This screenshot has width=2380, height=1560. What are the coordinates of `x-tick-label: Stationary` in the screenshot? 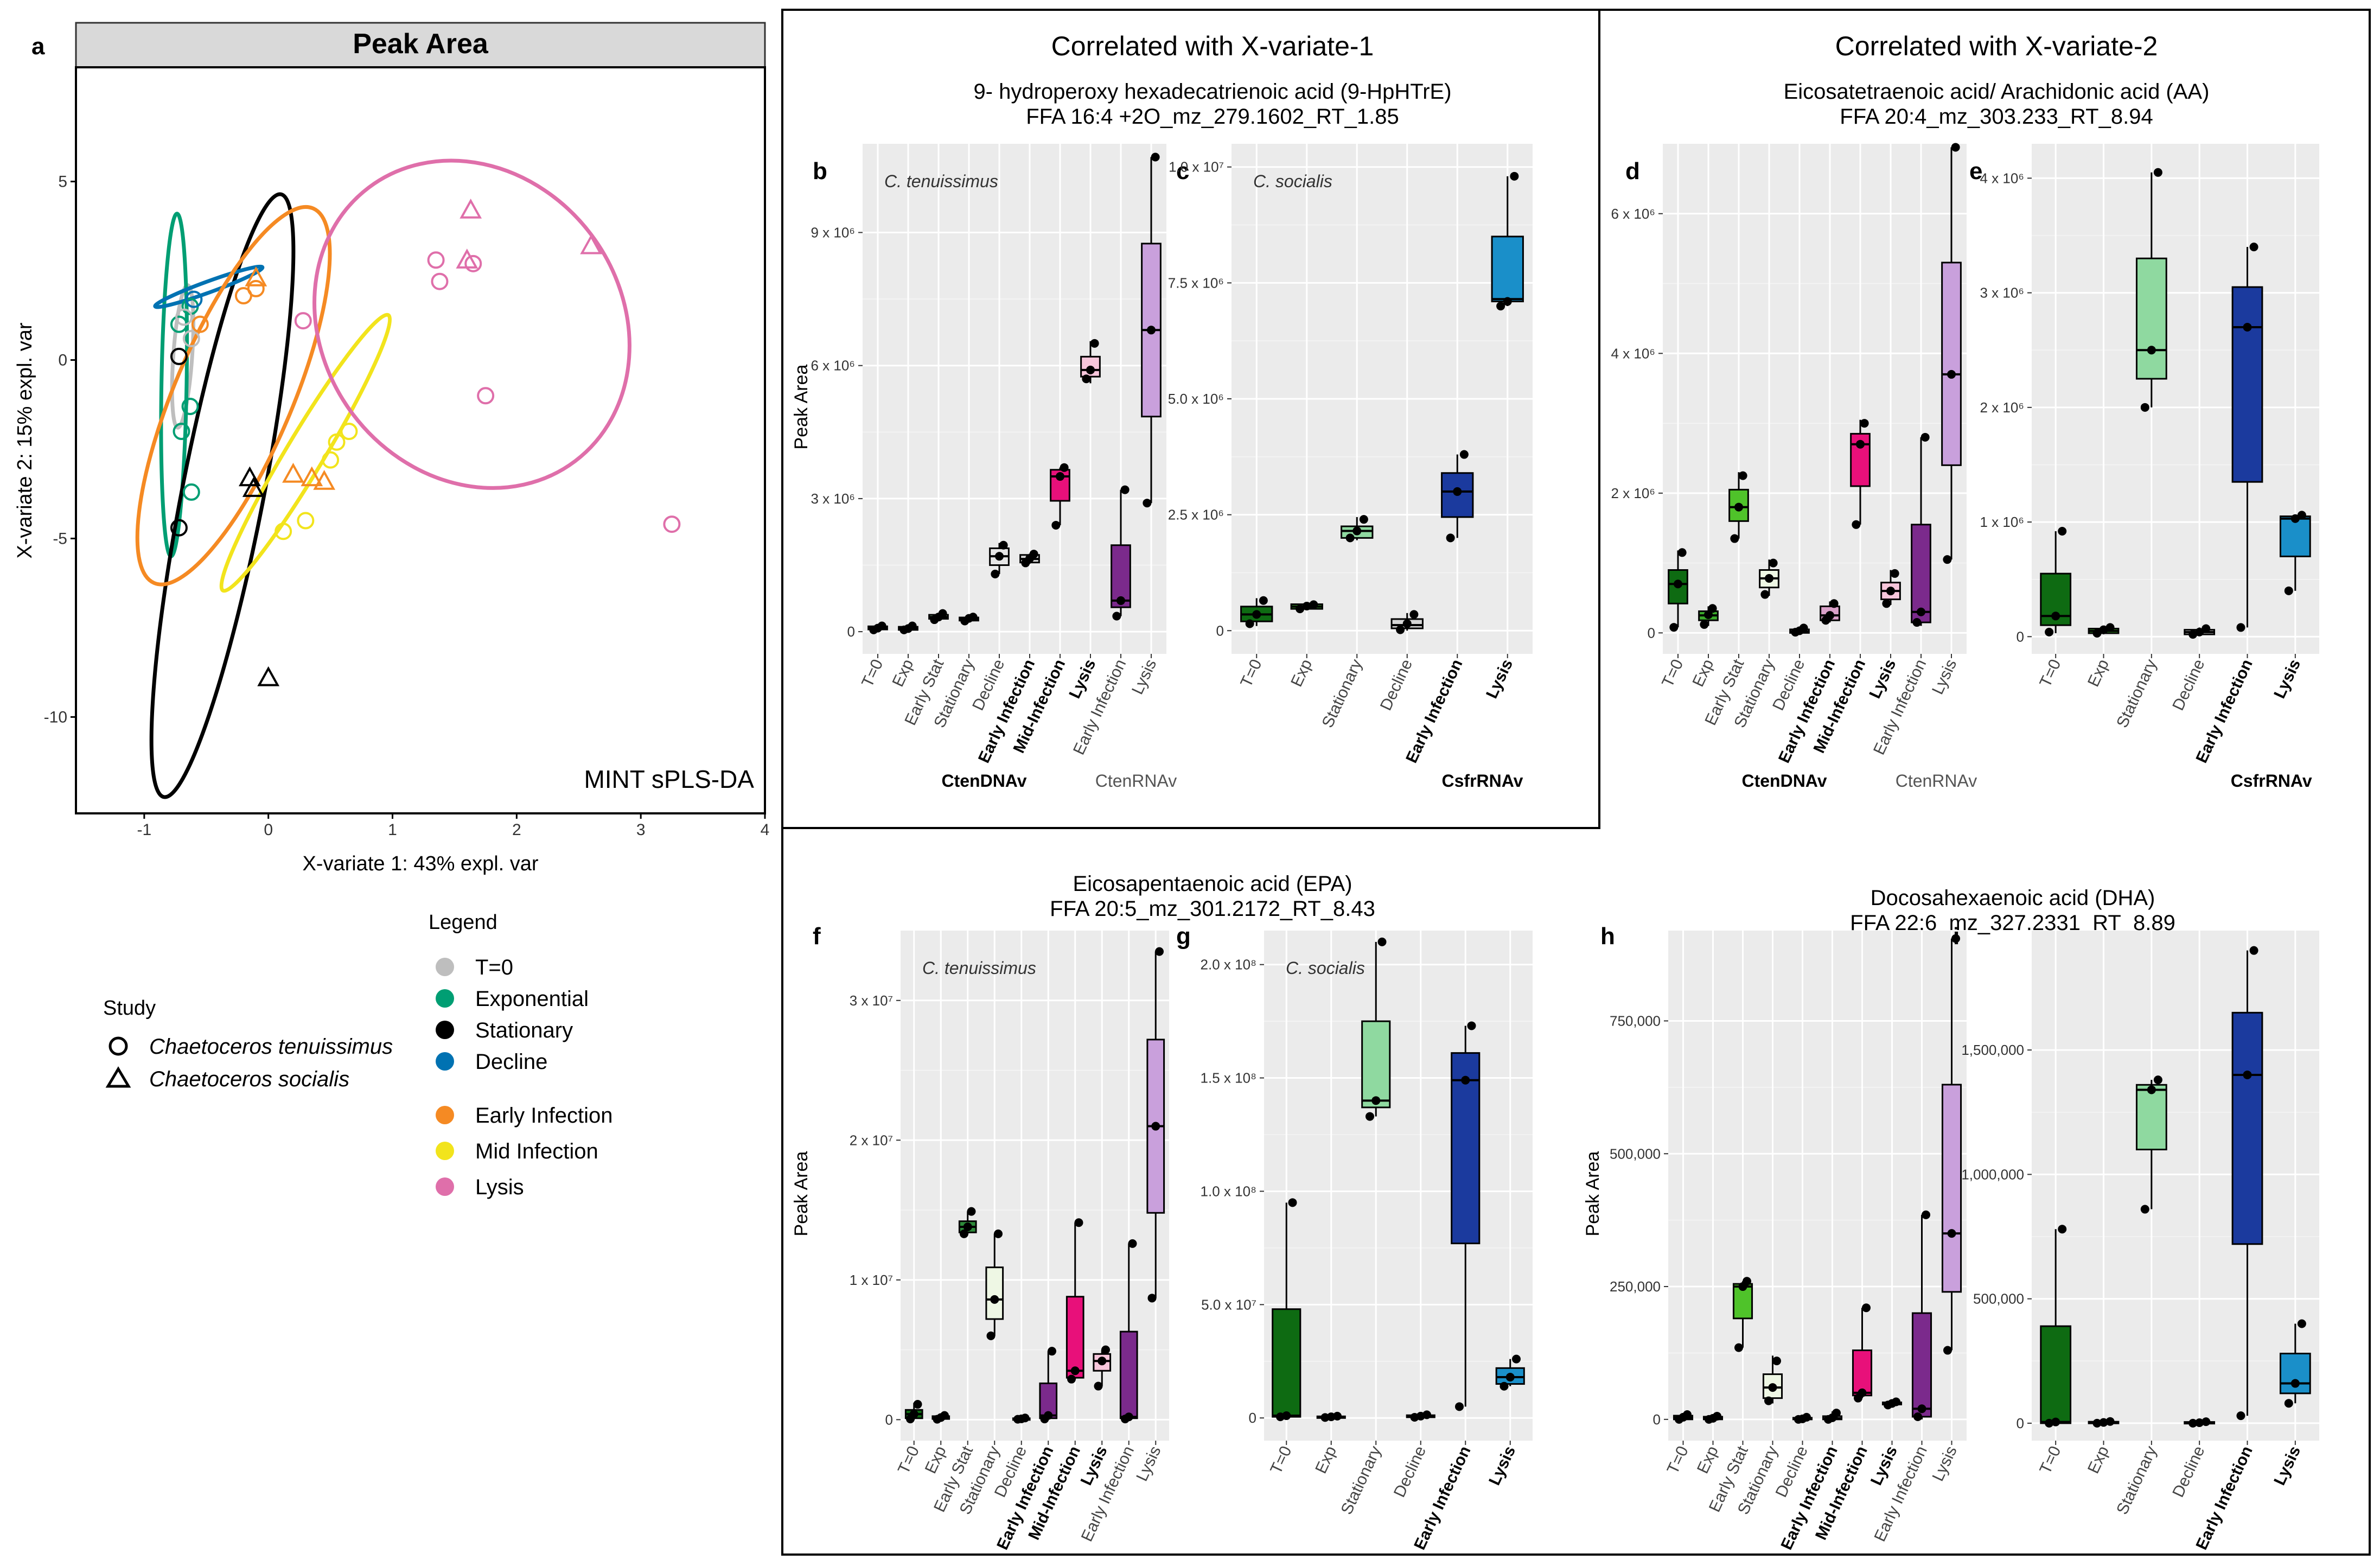 It's located at (2136, 693).